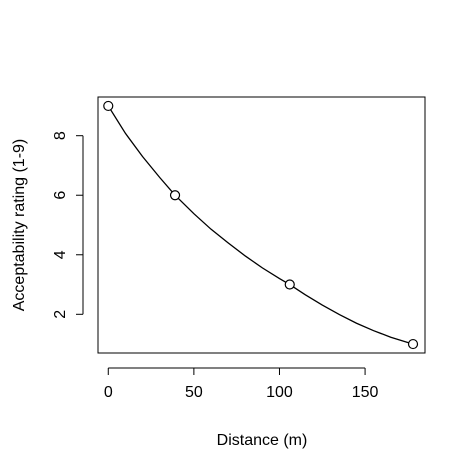 This screenshot has width=474, height=474. What do you see at coordinates (60, 254) in the screenshot?
I see `y-tick-label: 4` at bounding box center [60, 254].